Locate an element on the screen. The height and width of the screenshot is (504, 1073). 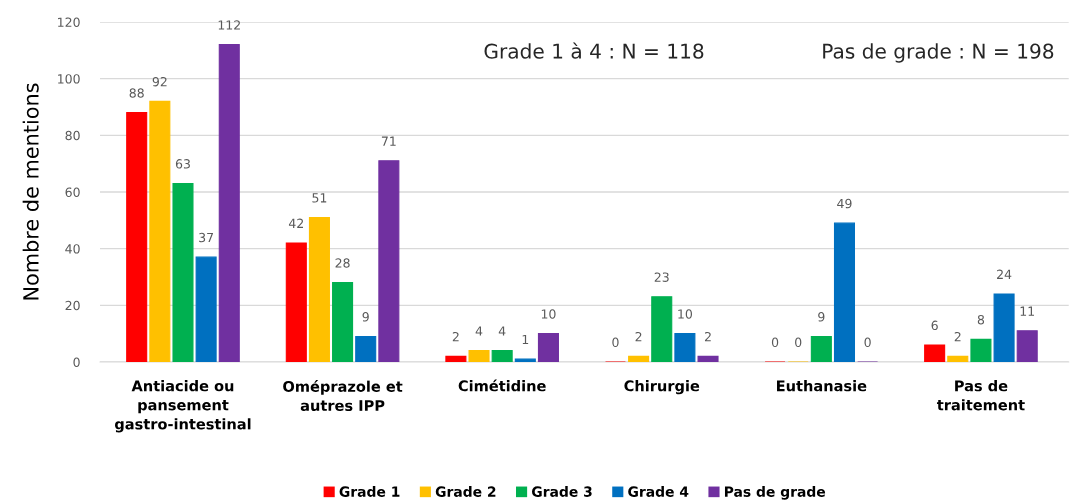
data-label: 1 is located at coordinates (525, 339).